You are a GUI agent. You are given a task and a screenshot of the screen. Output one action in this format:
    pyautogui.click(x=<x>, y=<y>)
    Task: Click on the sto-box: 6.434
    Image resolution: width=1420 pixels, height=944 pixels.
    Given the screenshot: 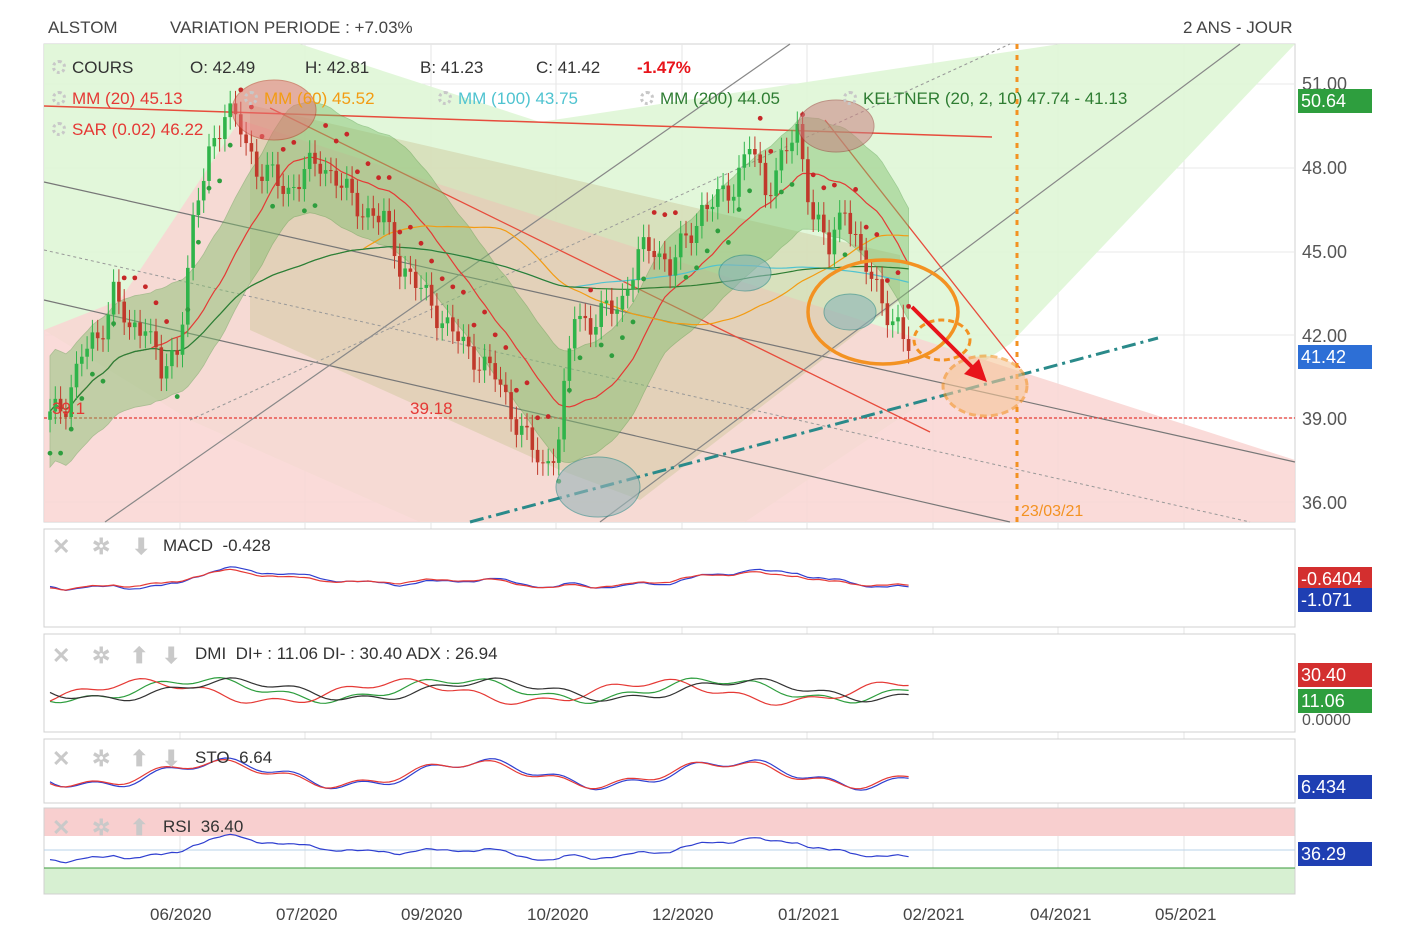 What is the action you would take?
    pyautogui.click(x=1335, y=787)
    